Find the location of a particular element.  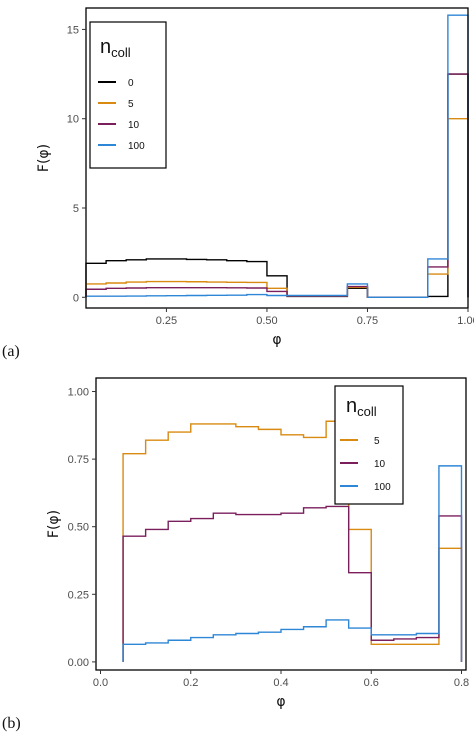

panel-a-legend: ncoll 0 5 10 100 is located at coordinates (128, 95).